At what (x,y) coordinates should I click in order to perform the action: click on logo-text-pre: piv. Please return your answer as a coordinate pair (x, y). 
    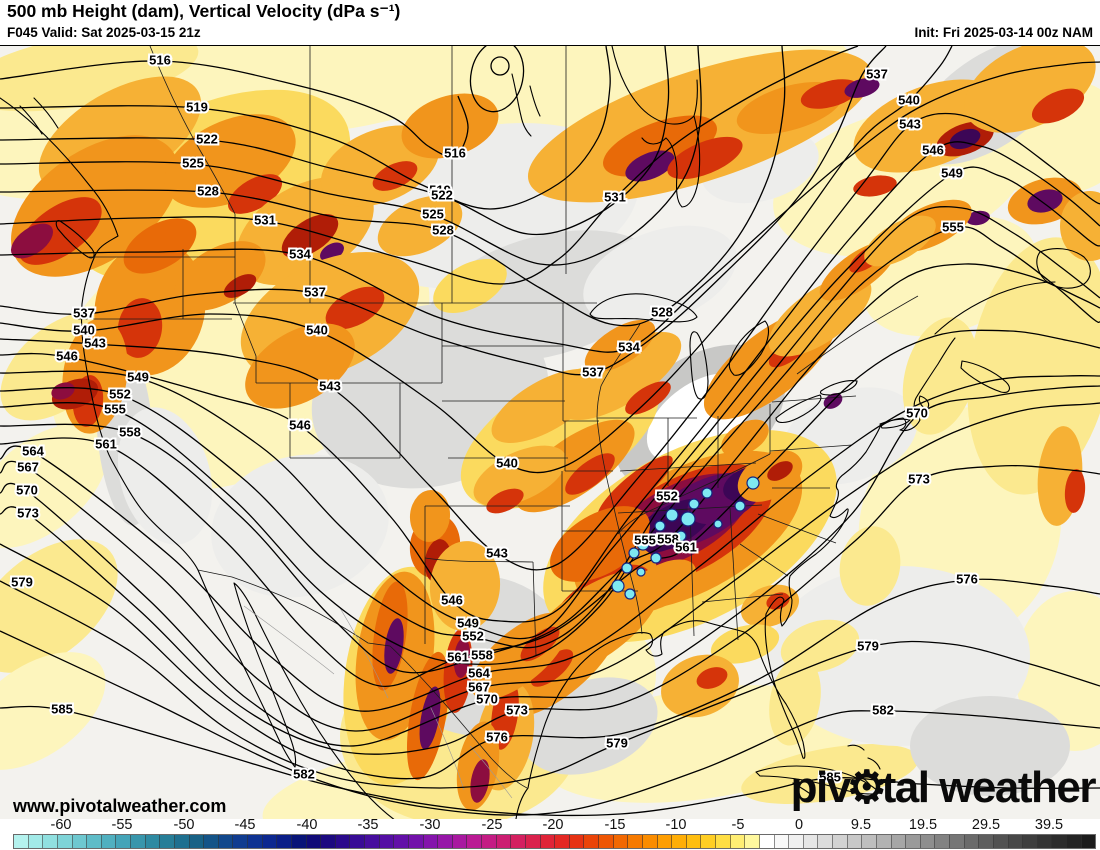
    Looking at the image, I should click on (821, 787).